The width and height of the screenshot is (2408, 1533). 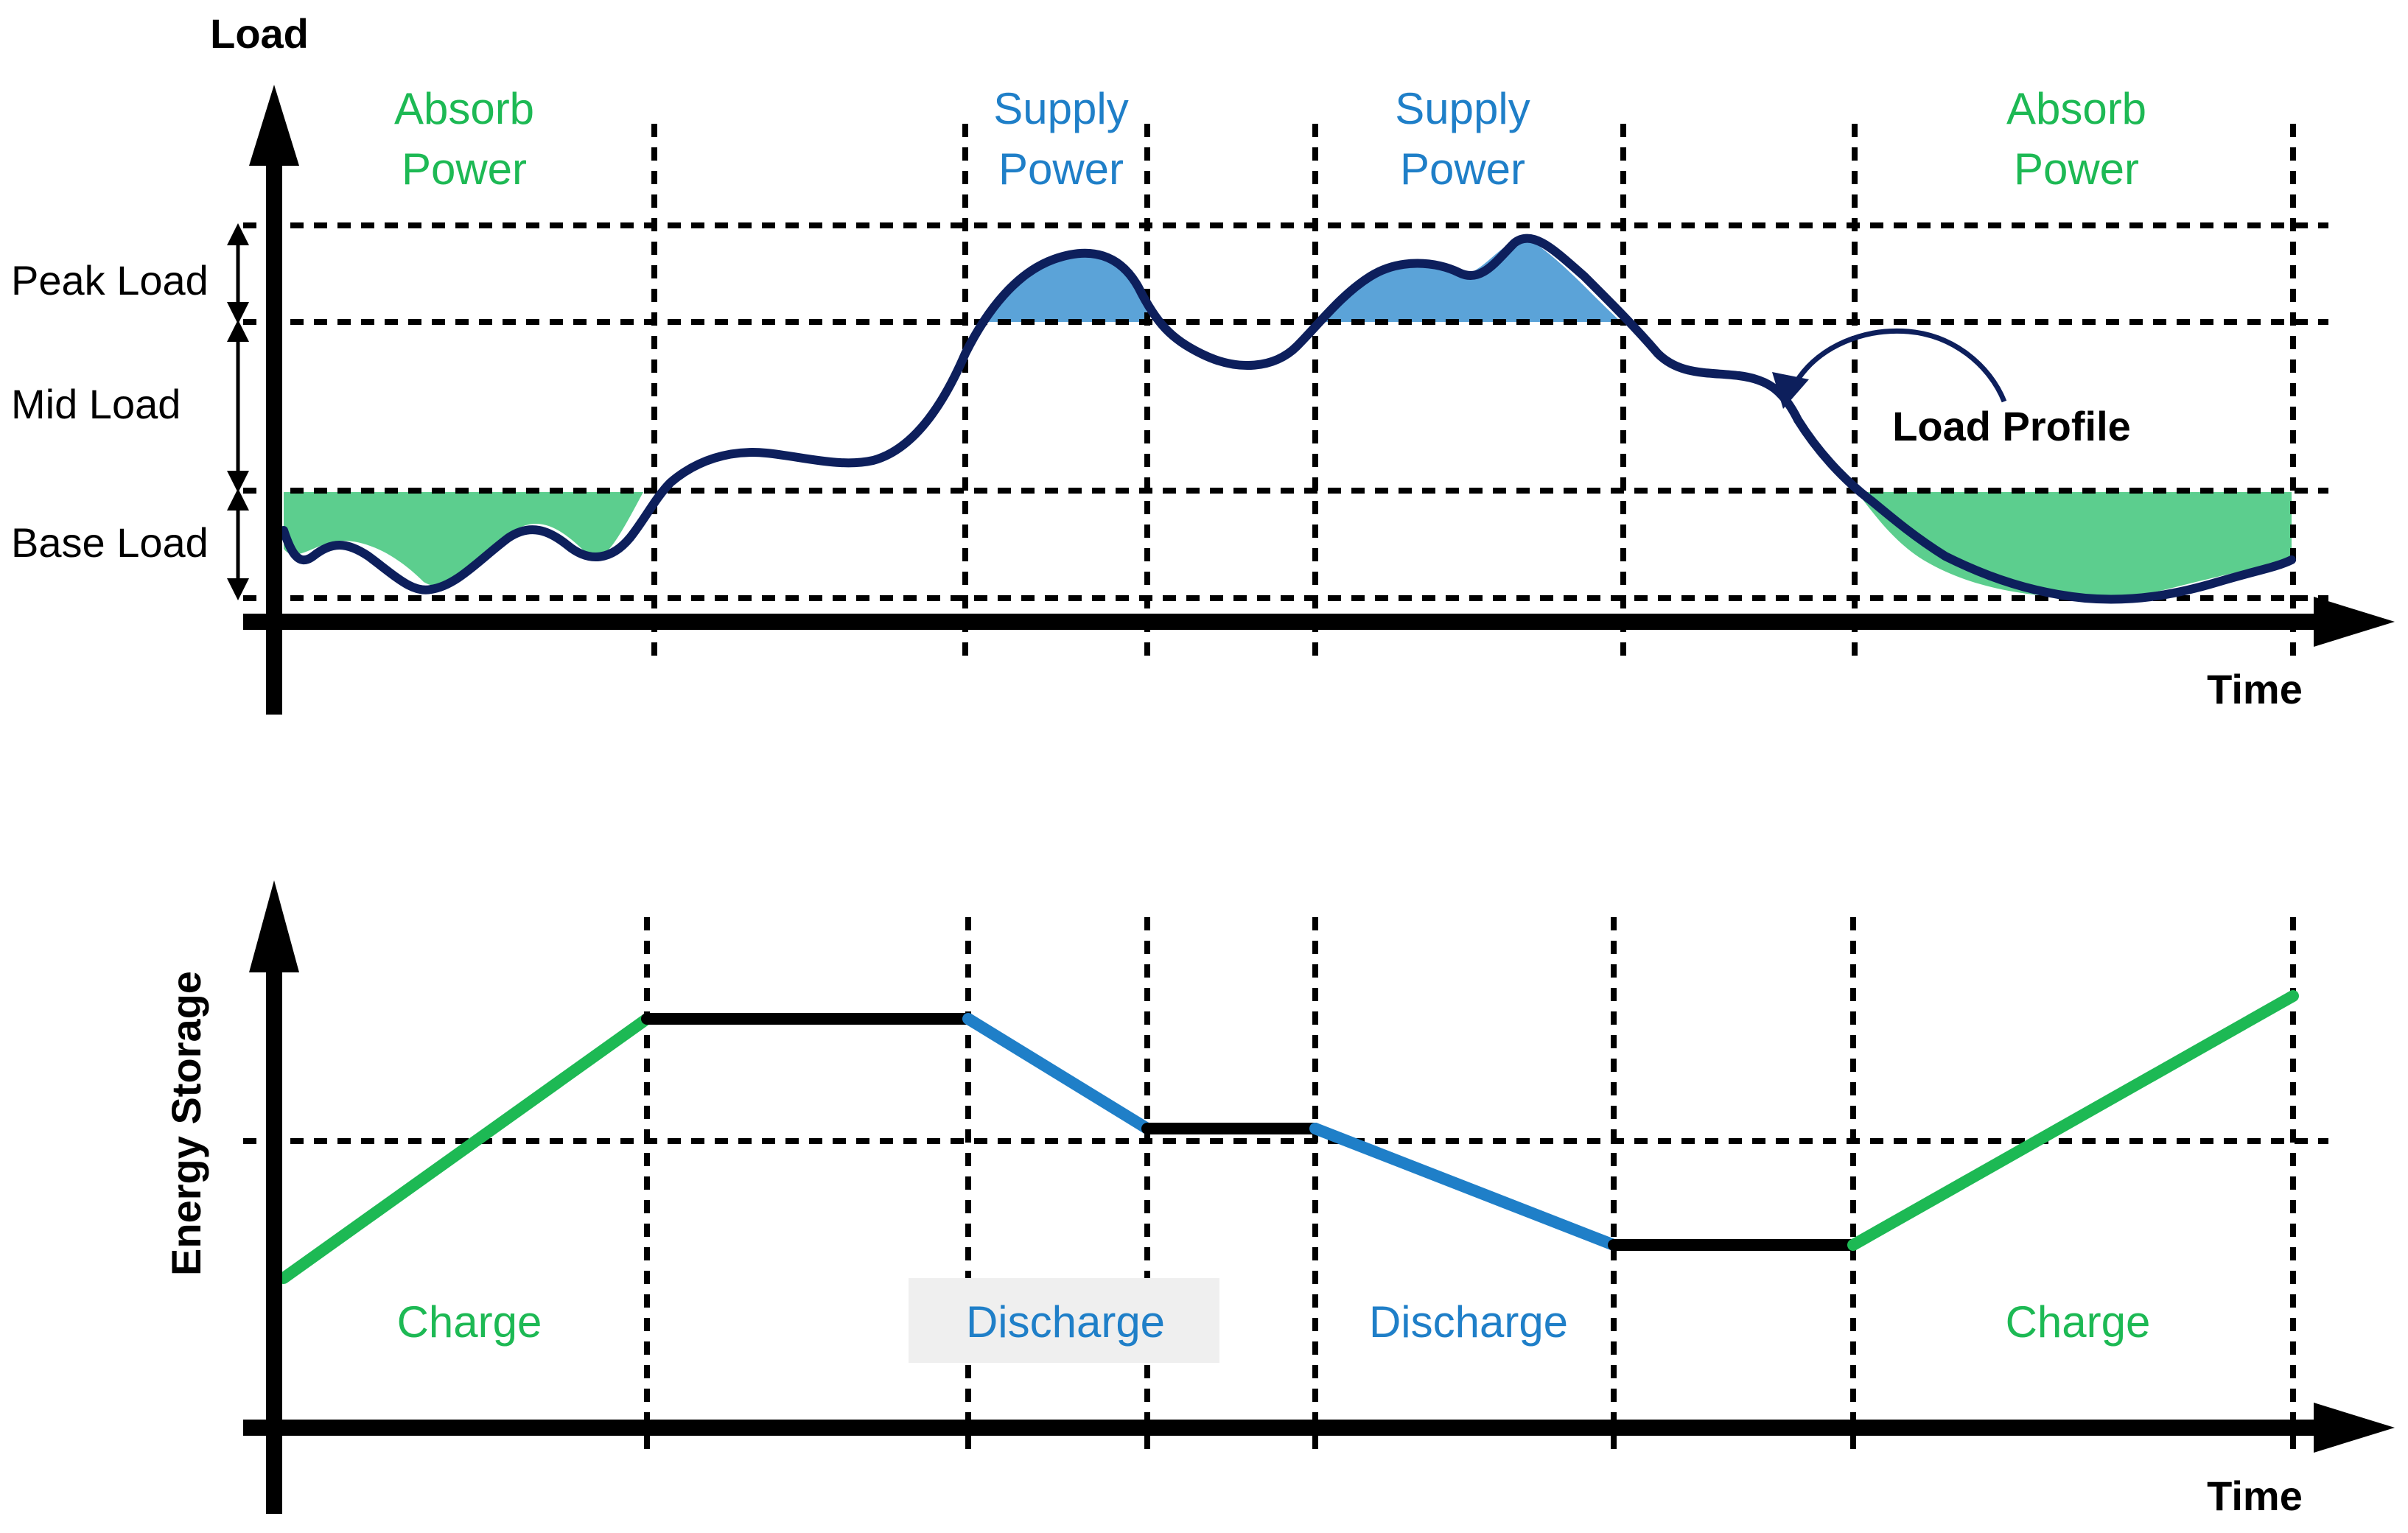 What do you see at coordinates (110, 542) in the screenshot?
I see `level-label-base: Base Load` at bounding box center [110, 542].